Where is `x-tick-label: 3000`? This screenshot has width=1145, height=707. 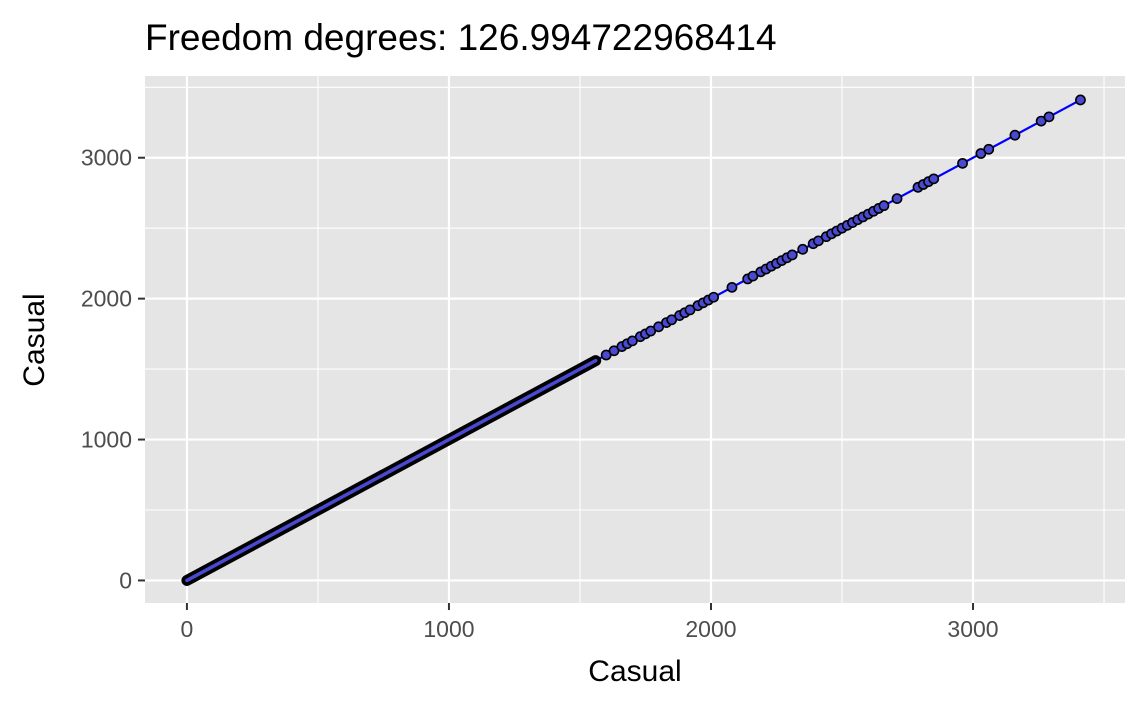
x-tick-label: 3000 is located at coordinates (972, 629).